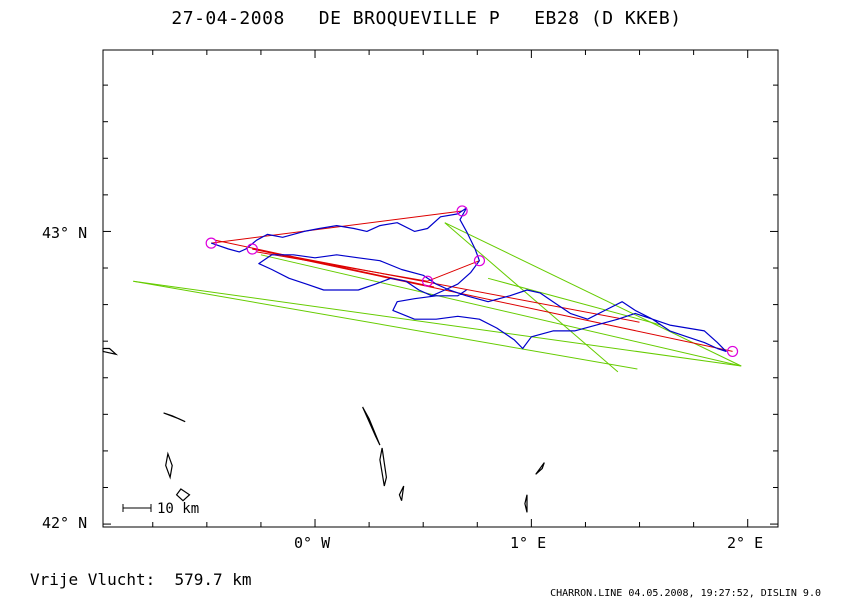  What do you see at coordinates (178, 509) in the screenshot?
I see `scale-bar-label: 10 km` at bounding box center [178, 509].